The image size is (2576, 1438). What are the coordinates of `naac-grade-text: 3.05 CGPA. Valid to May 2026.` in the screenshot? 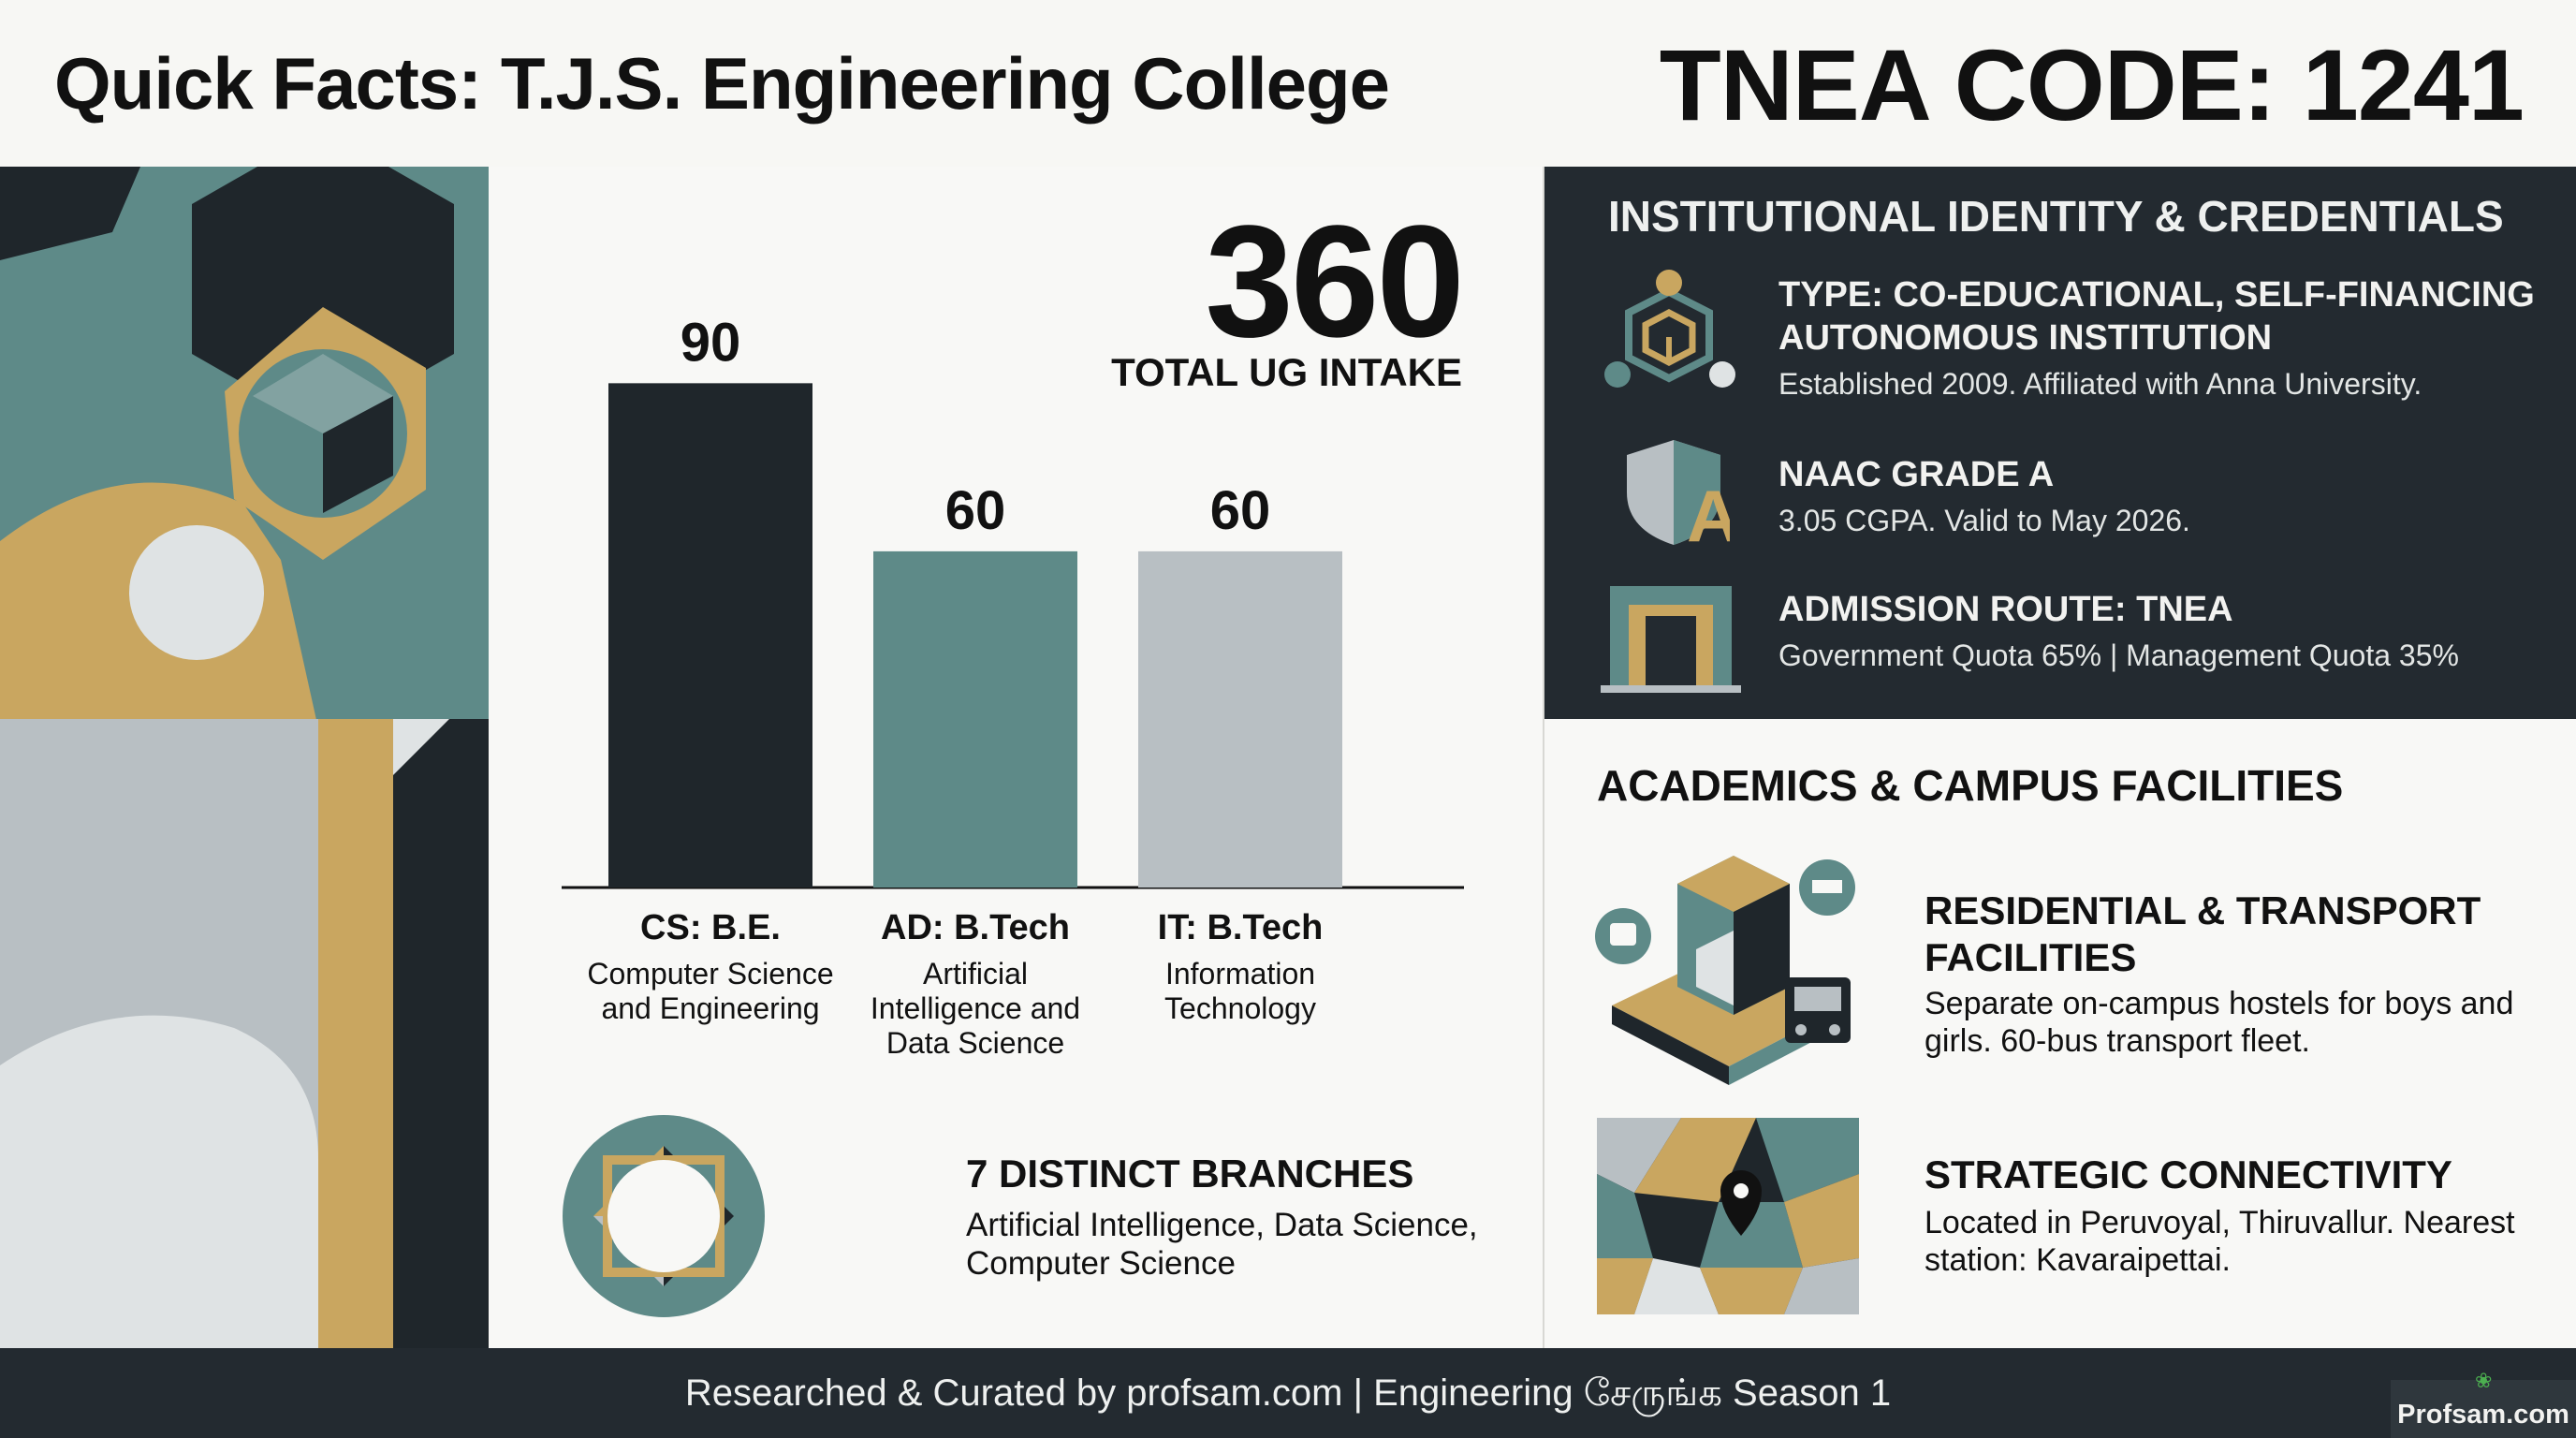 It's located at (1984, 520).